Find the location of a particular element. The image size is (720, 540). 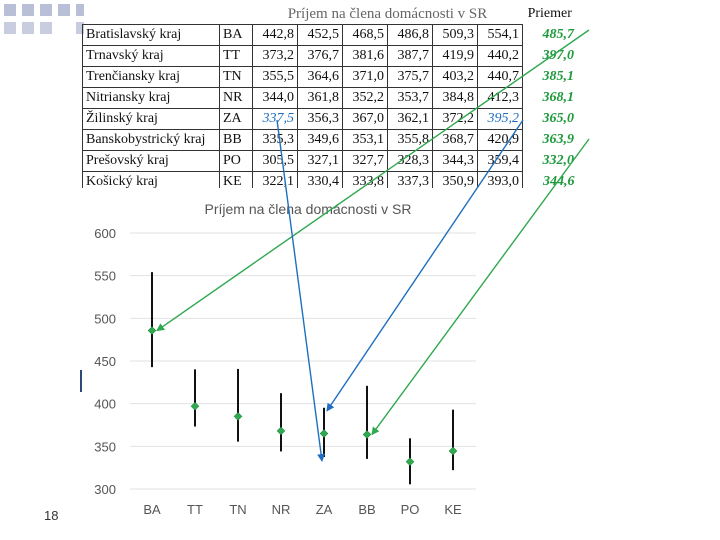

avg-column-header: Priemer is located at coordinates (549, 14).